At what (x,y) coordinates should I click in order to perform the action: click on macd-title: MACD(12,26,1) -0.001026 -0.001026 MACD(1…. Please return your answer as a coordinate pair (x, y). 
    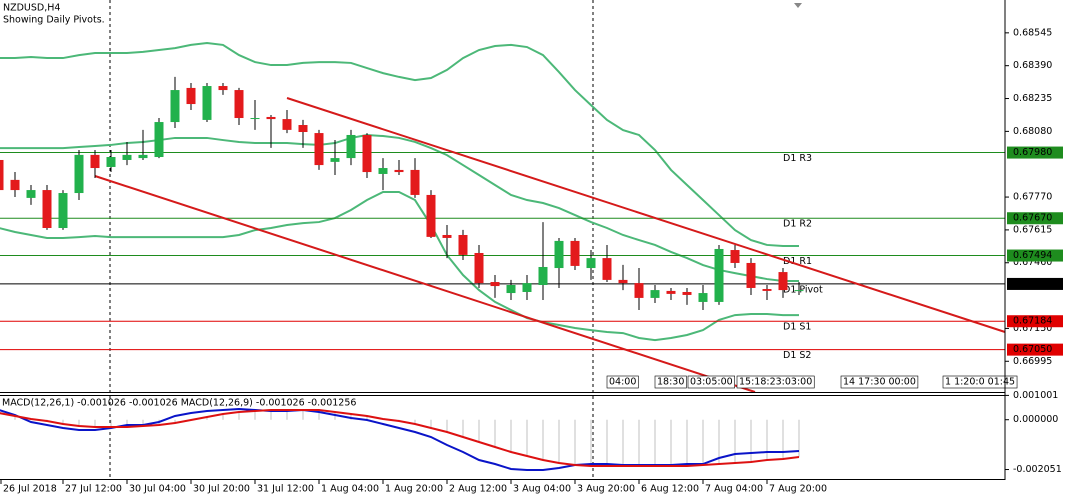
    Looking at the image, I should click on (179, 403).